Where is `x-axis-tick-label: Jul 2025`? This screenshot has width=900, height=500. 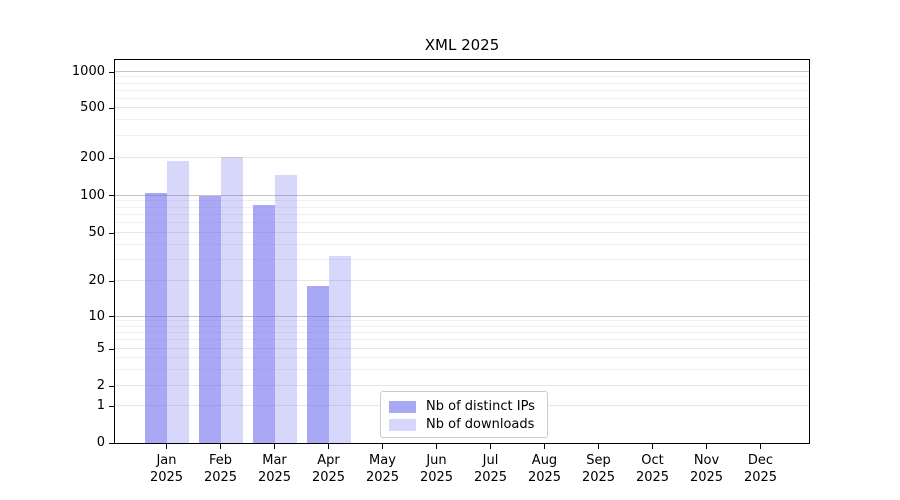
x-axis-tick-label: Jul 2025 is located at coordinates (490, 469).